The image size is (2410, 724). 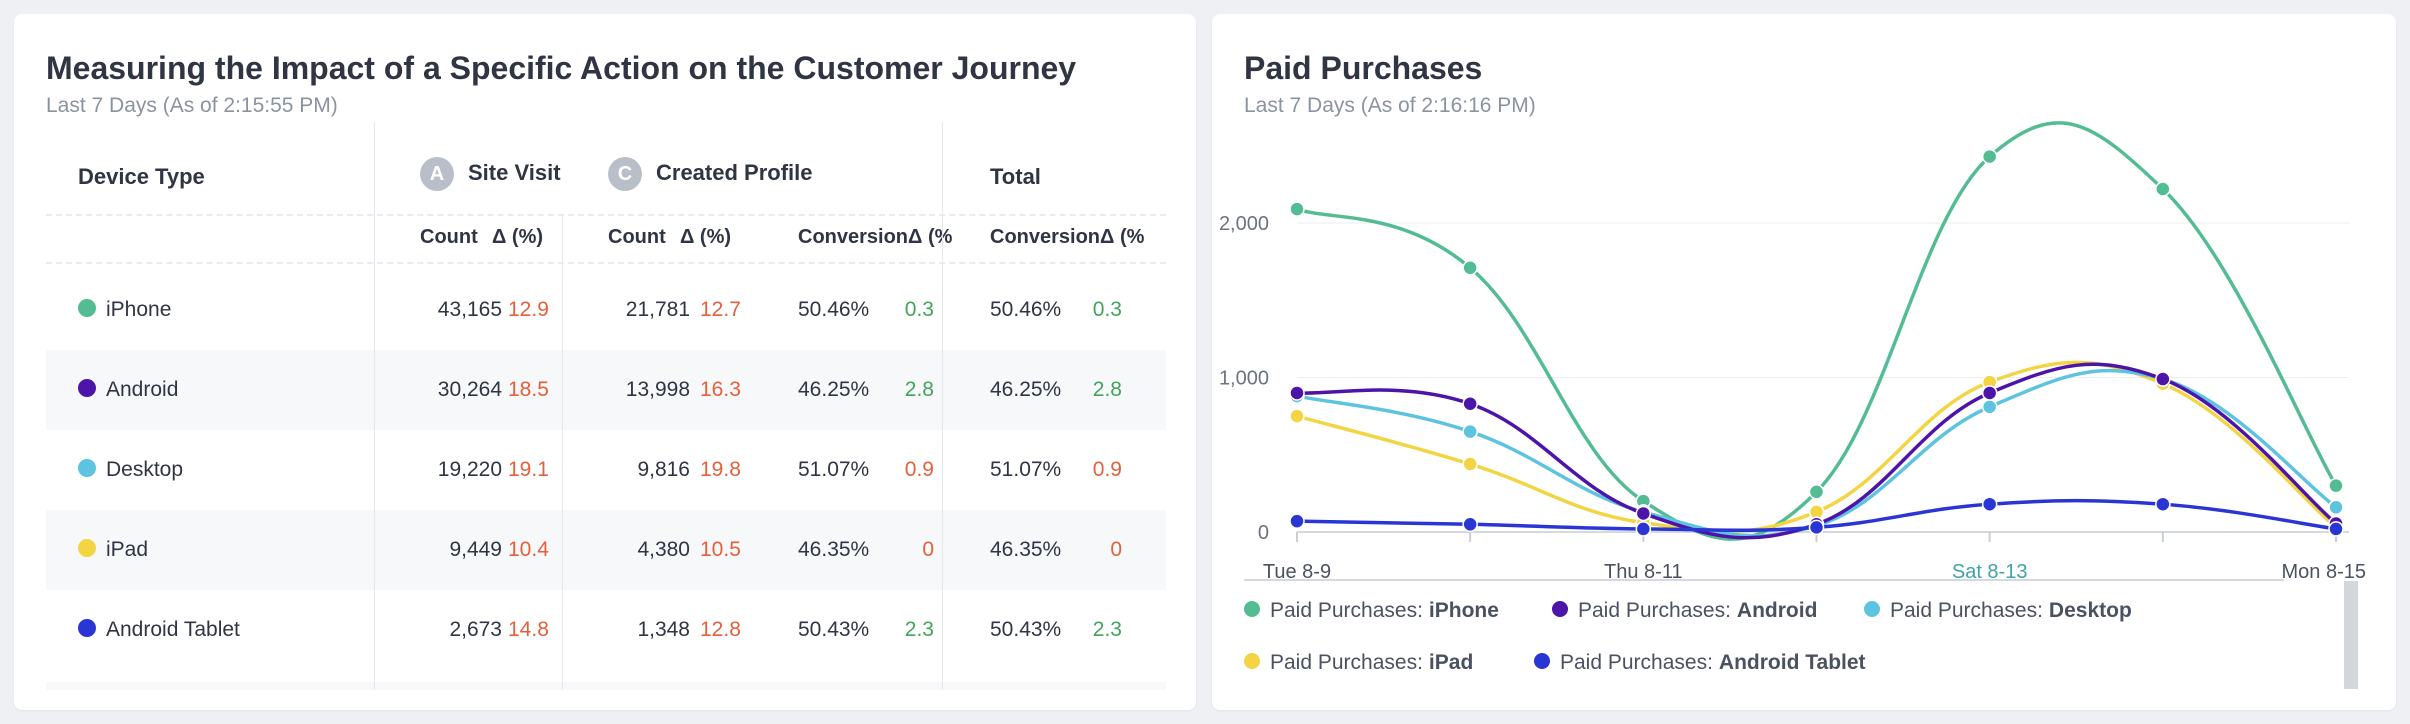 What do you see at coordinates (1990, 572) in the screenshot?
I see `x-tick-label: Sat 8-13` at bounding box center [1990, 572].